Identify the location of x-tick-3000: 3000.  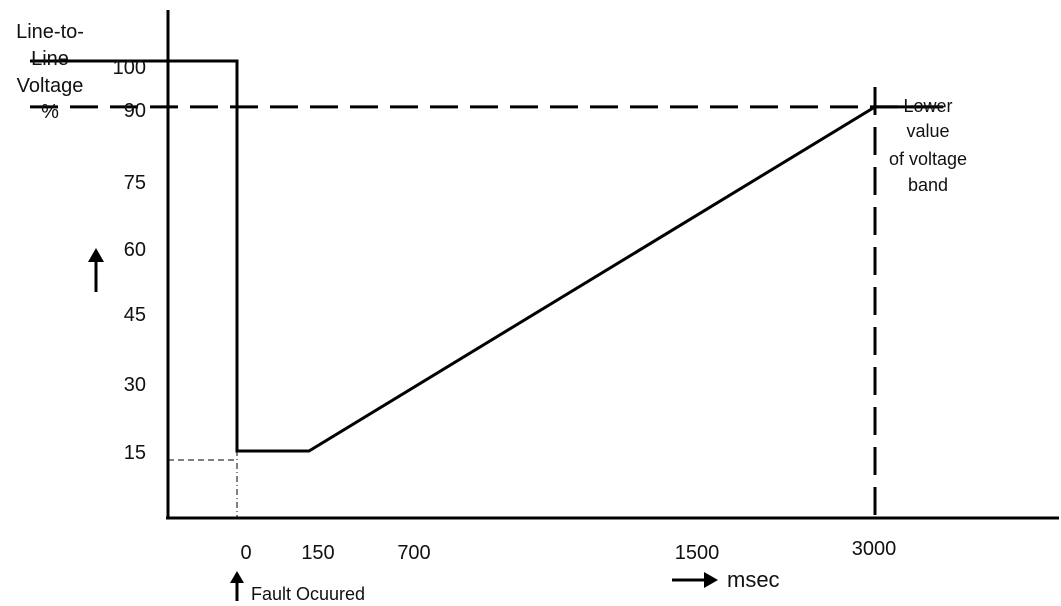
(874, 549).